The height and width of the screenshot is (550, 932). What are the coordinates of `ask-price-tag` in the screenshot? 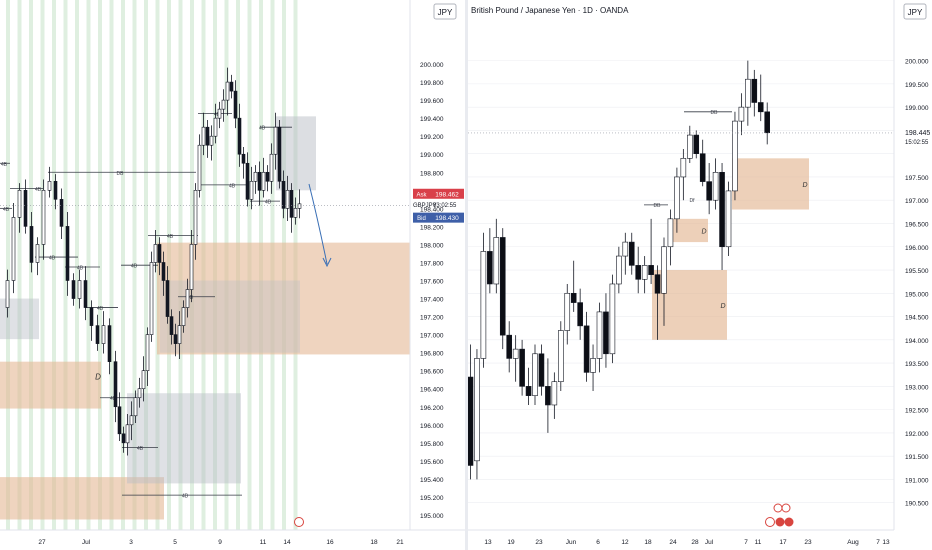 It's located at (447, 193).